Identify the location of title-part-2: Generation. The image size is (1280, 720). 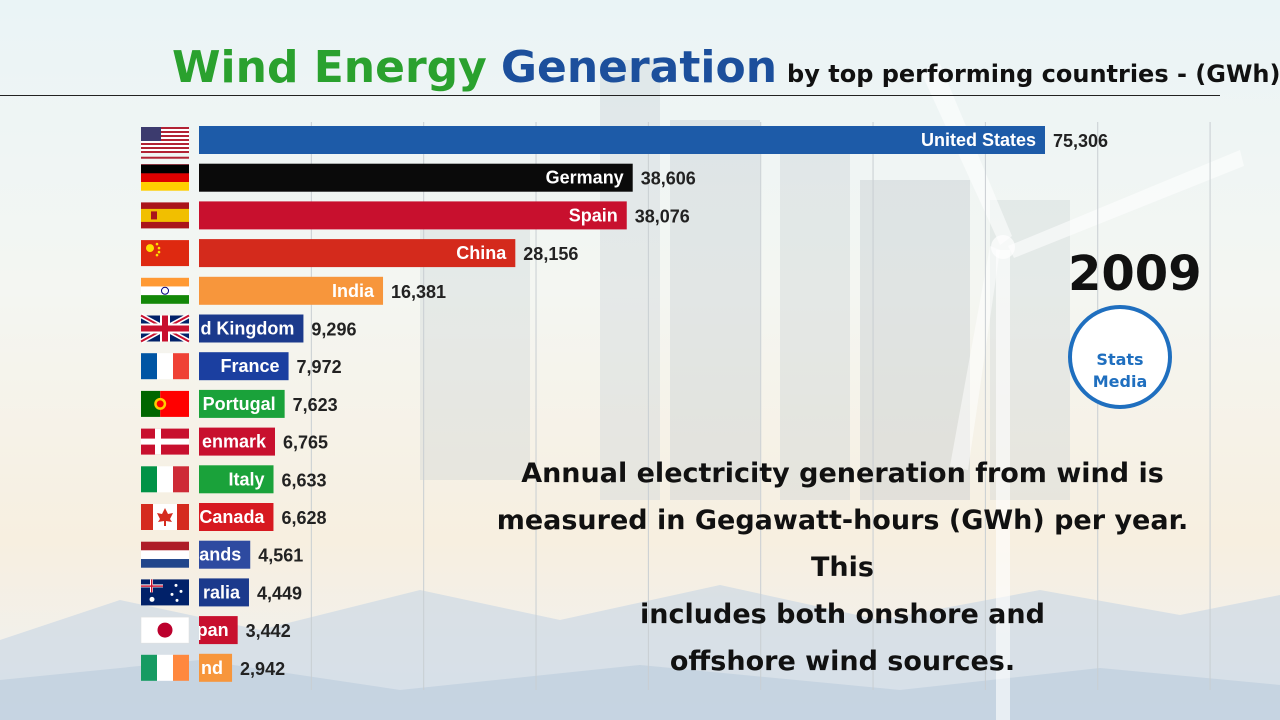
(639, 67).